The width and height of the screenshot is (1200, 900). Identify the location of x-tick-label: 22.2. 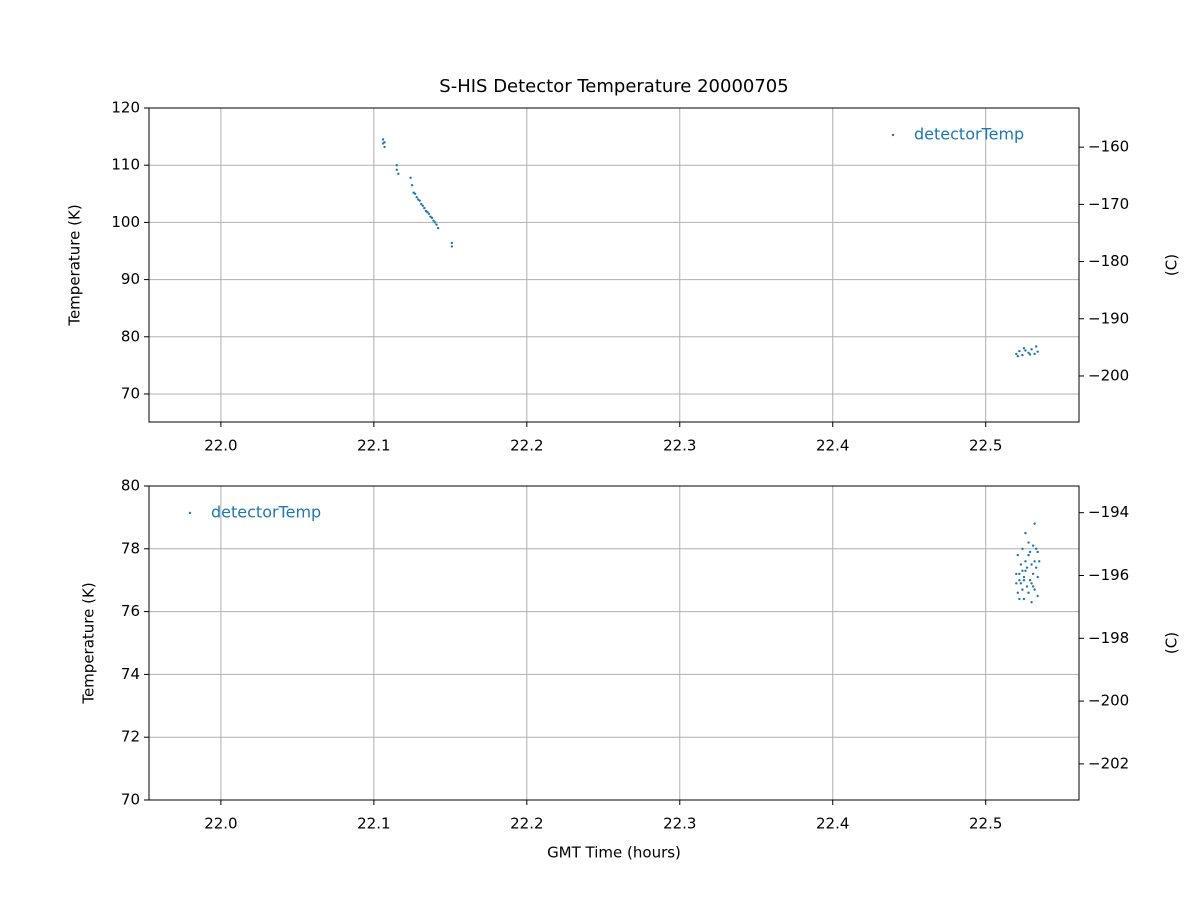
(526, 824).